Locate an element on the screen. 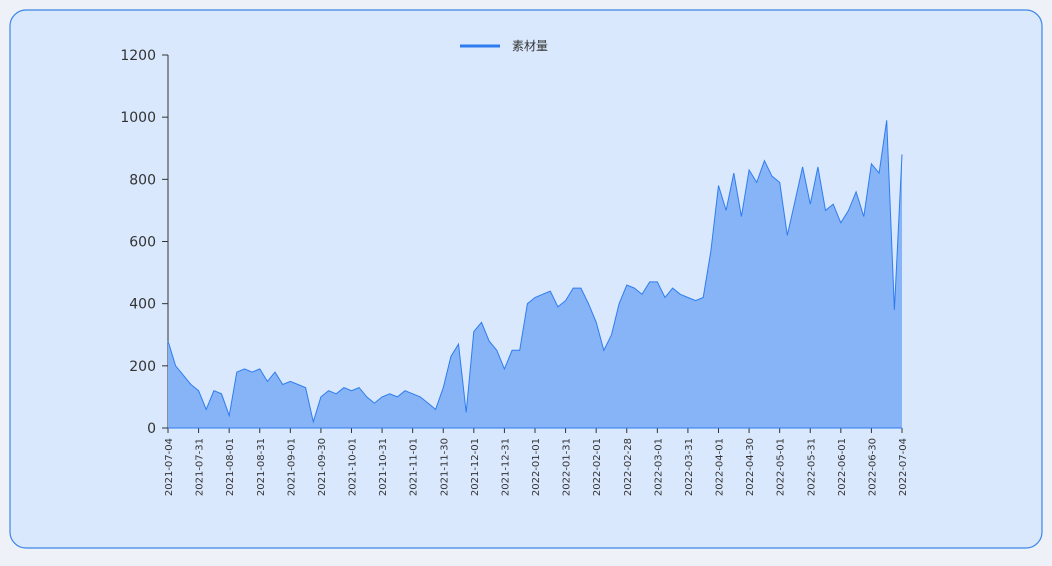 This screenshot has width=1052, height=566. x-tick-label: 2022-05-01 is located at coordinates (781, 467).